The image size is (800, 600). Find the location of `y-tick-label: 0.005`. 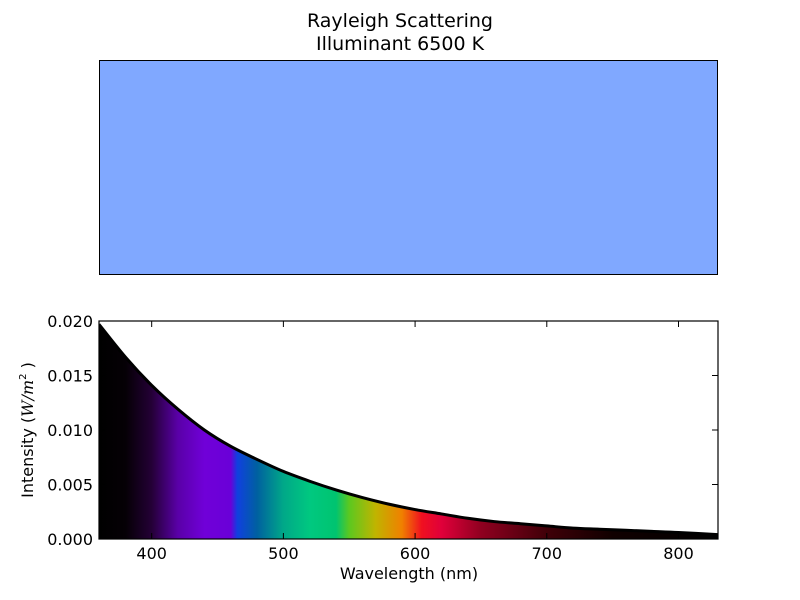

y-tick-label: 0.005 is located at coordinates (70, 485).